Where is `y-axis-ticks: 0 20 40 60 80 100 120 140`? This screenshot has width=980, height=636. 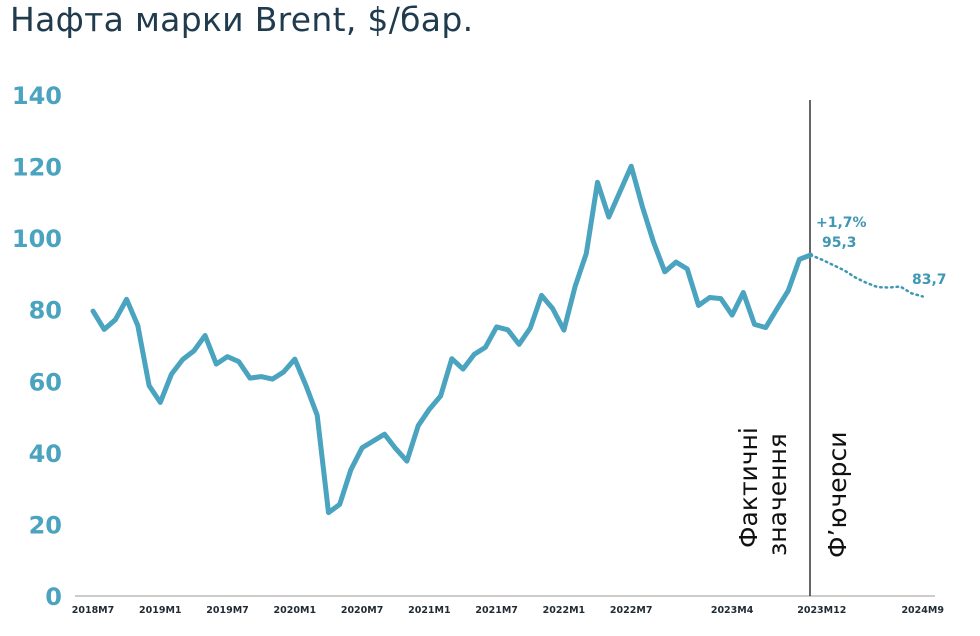 y-axis-ticks: 0 20 40 60 80 100 120 140 is located at coordinates (37, 346).